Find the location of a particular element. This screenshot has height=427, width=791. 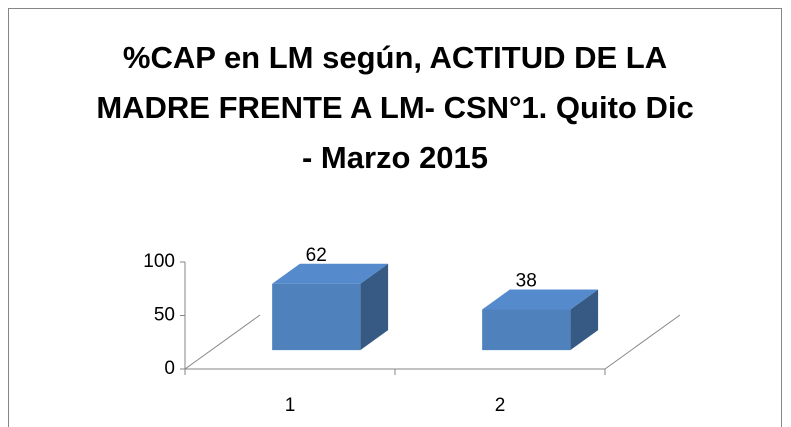

y-tick-label: 50 is located at coordinates (164, 315).